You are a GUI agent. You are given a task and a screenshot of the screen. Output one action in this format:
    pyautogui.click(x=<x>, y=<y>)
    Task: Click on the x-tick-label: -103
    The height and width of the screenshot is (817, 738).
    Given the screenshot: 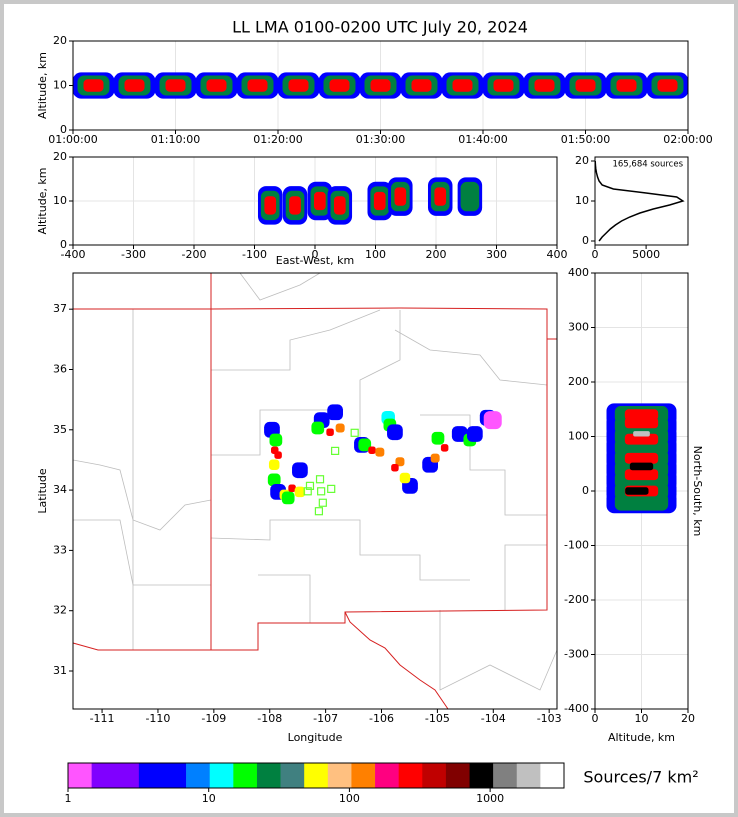 What is the action you would take?
    pyautogui.click(x=549, y=718)
    